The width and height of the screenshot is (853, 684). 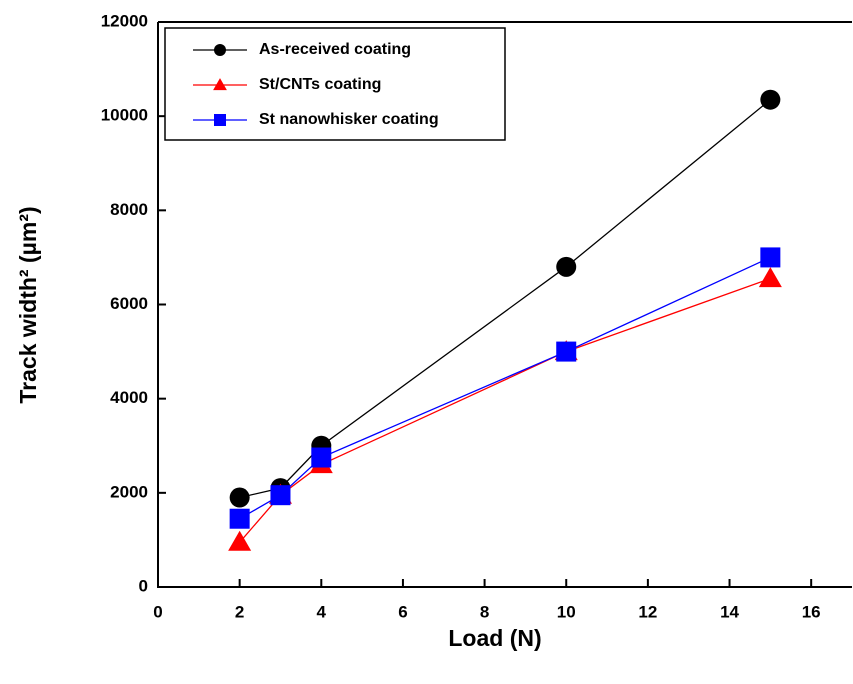 I want to click on y-tick-label: 8000, so click(x=129, y=209).